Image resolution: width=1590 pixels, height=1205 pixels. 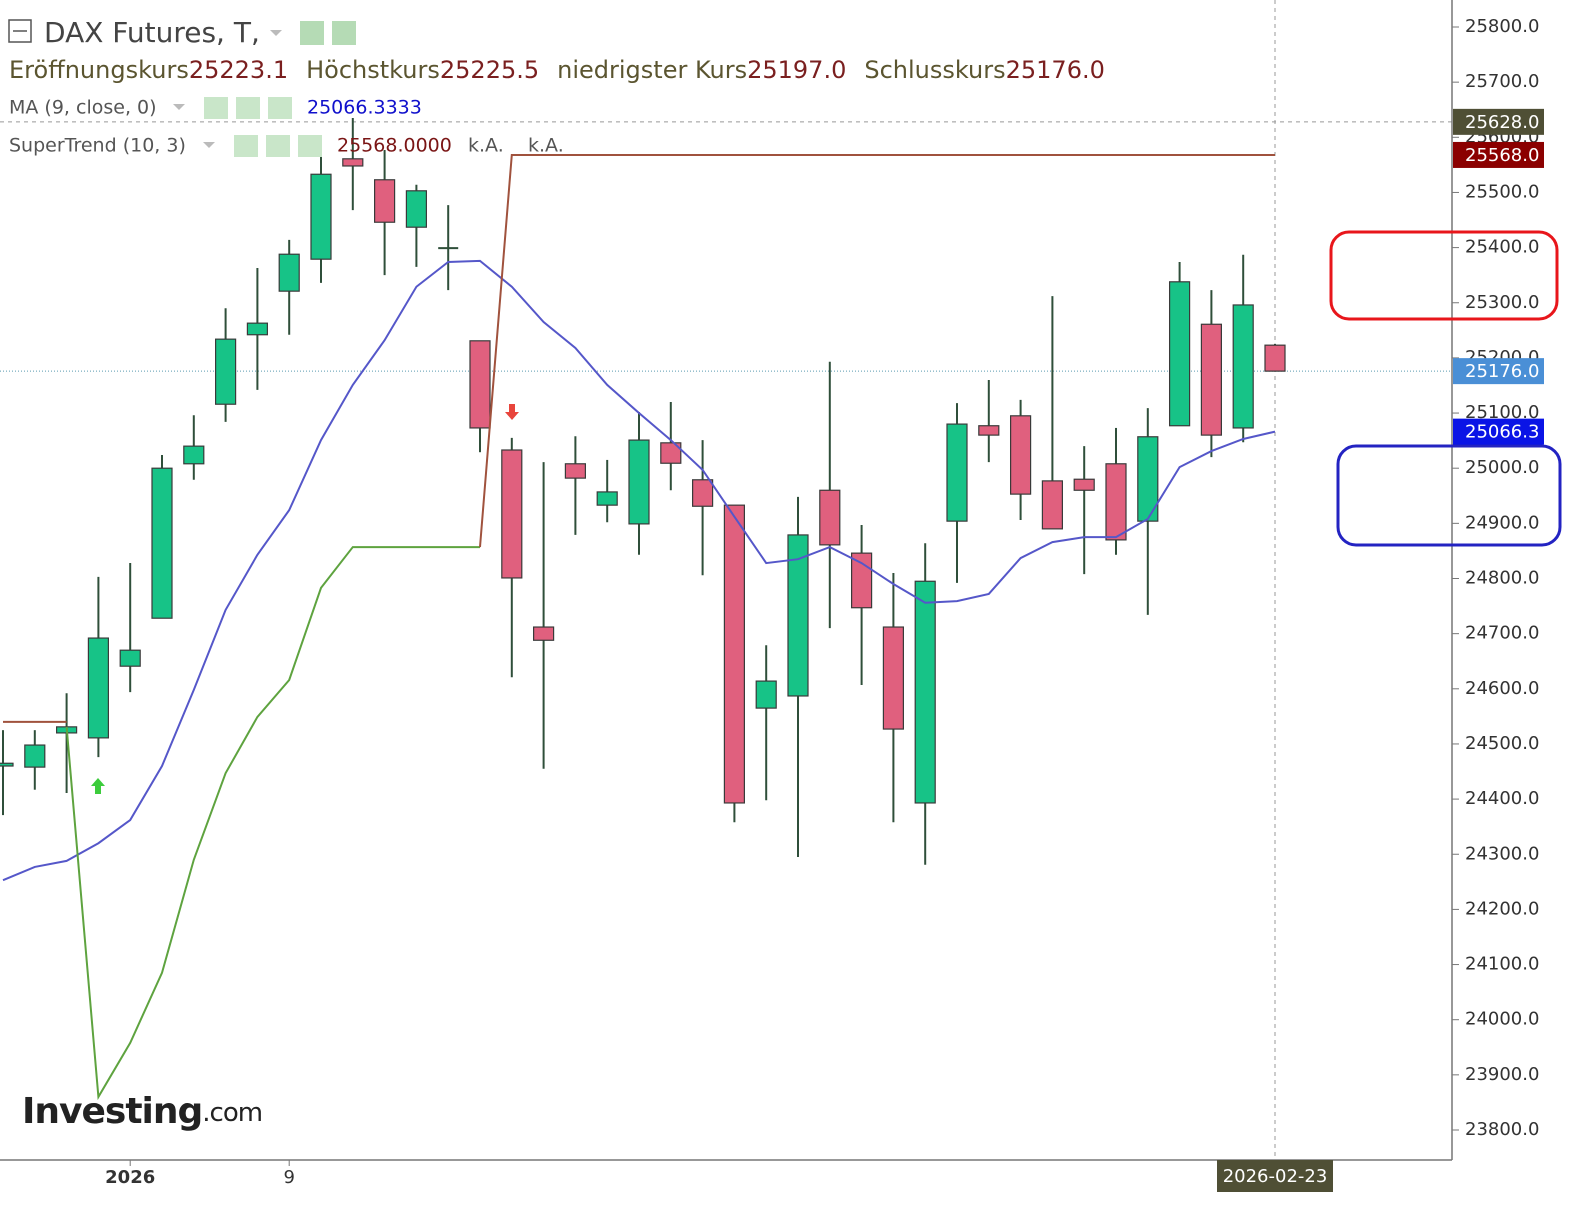 What do you see at coordinates (1502, 371) in the screenshot?
I see `price-tag-label: 25176.0` at bounding box center [1502, 371].